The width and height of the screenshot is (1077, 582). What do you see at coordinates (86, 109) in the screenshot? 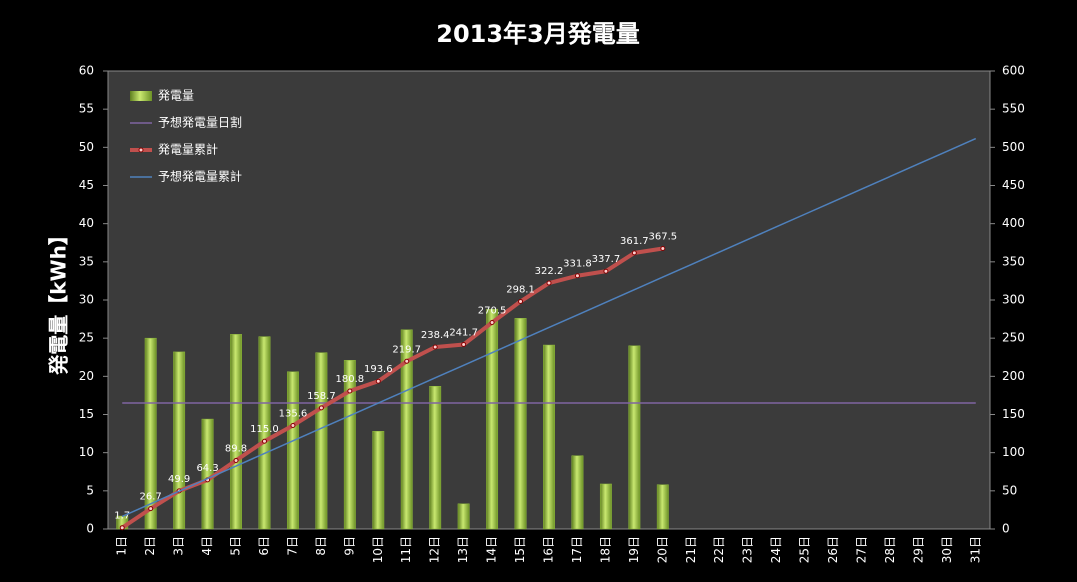
I see `y-tick-label: 55` at bounding box center [86, 109].